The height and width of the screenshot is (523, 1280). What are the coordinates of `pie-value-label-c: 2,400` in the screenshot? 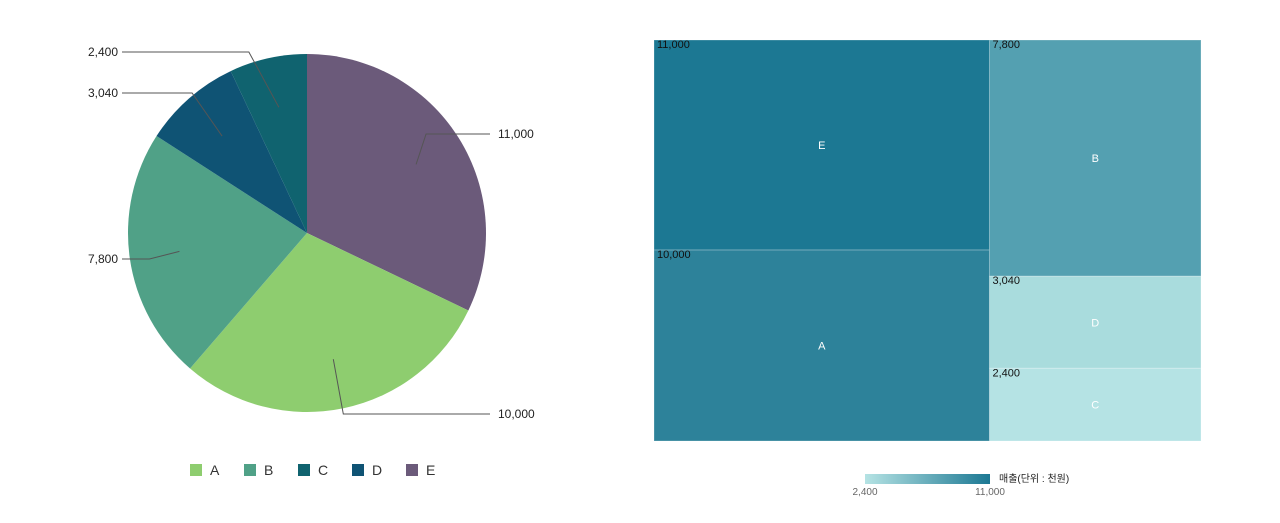 It's located at (103, 52).